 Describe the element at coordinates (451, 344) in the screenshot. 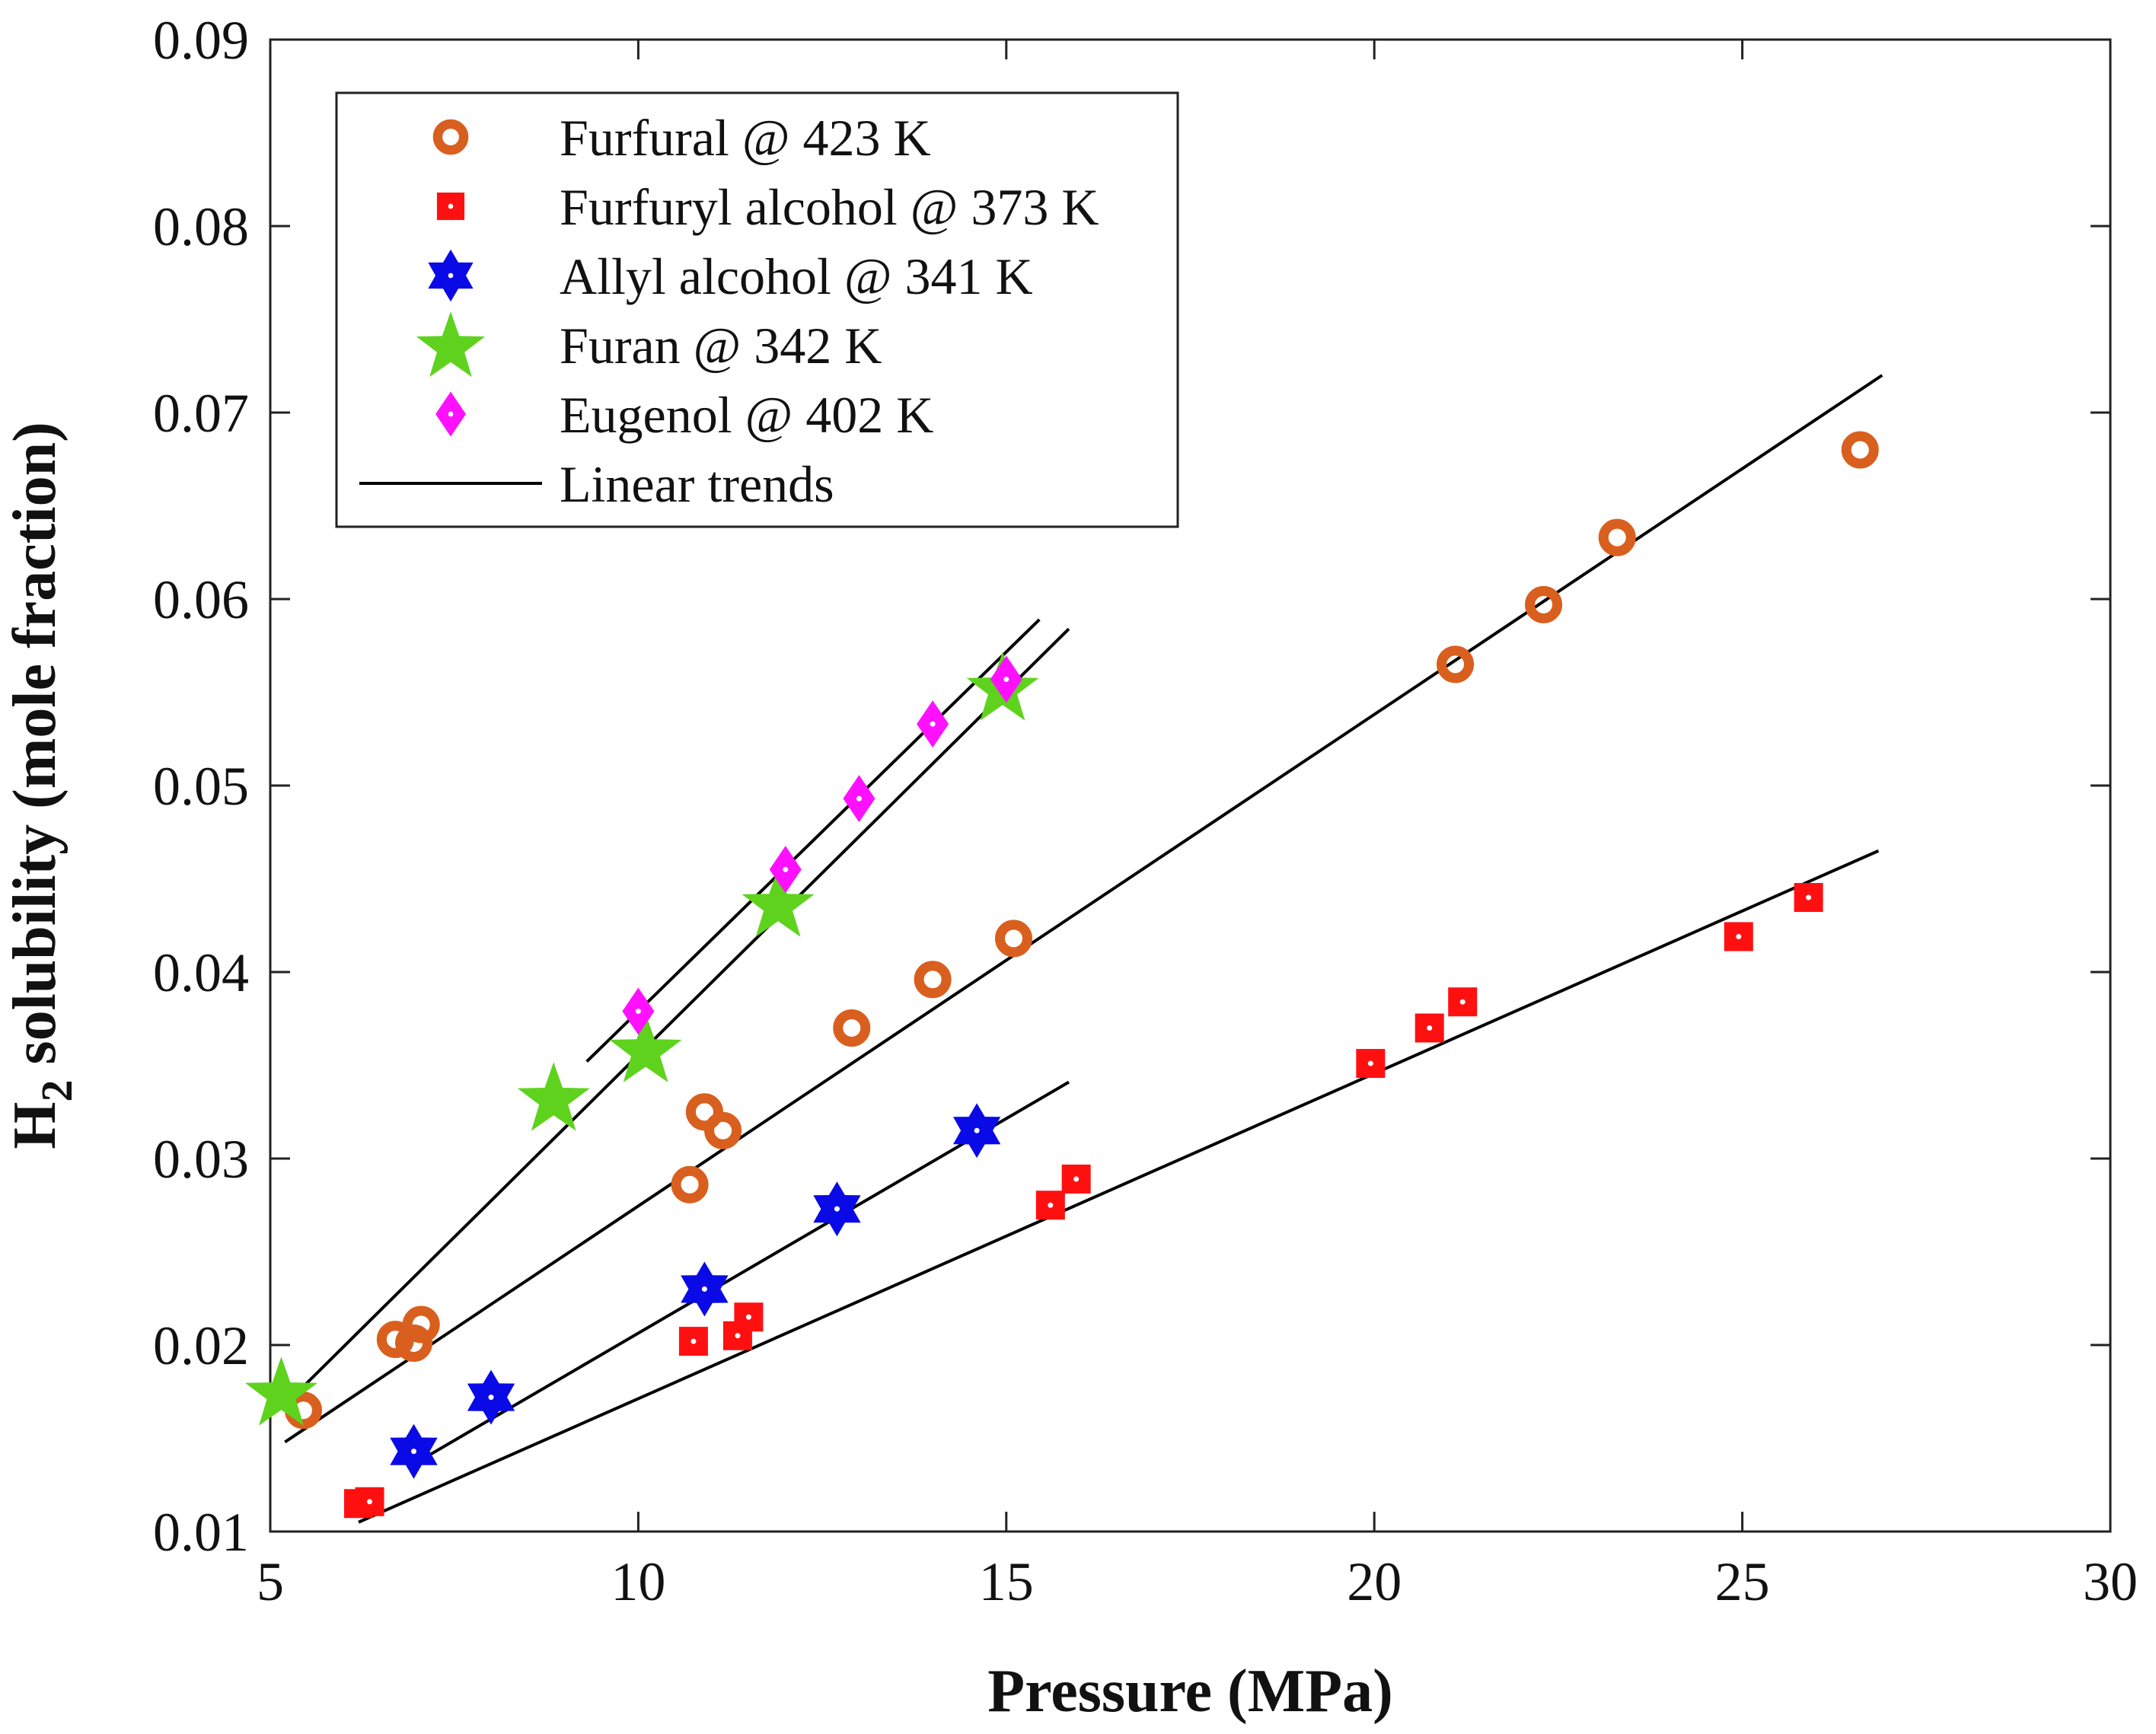

I see `legend-pentagram-icon` at that location.